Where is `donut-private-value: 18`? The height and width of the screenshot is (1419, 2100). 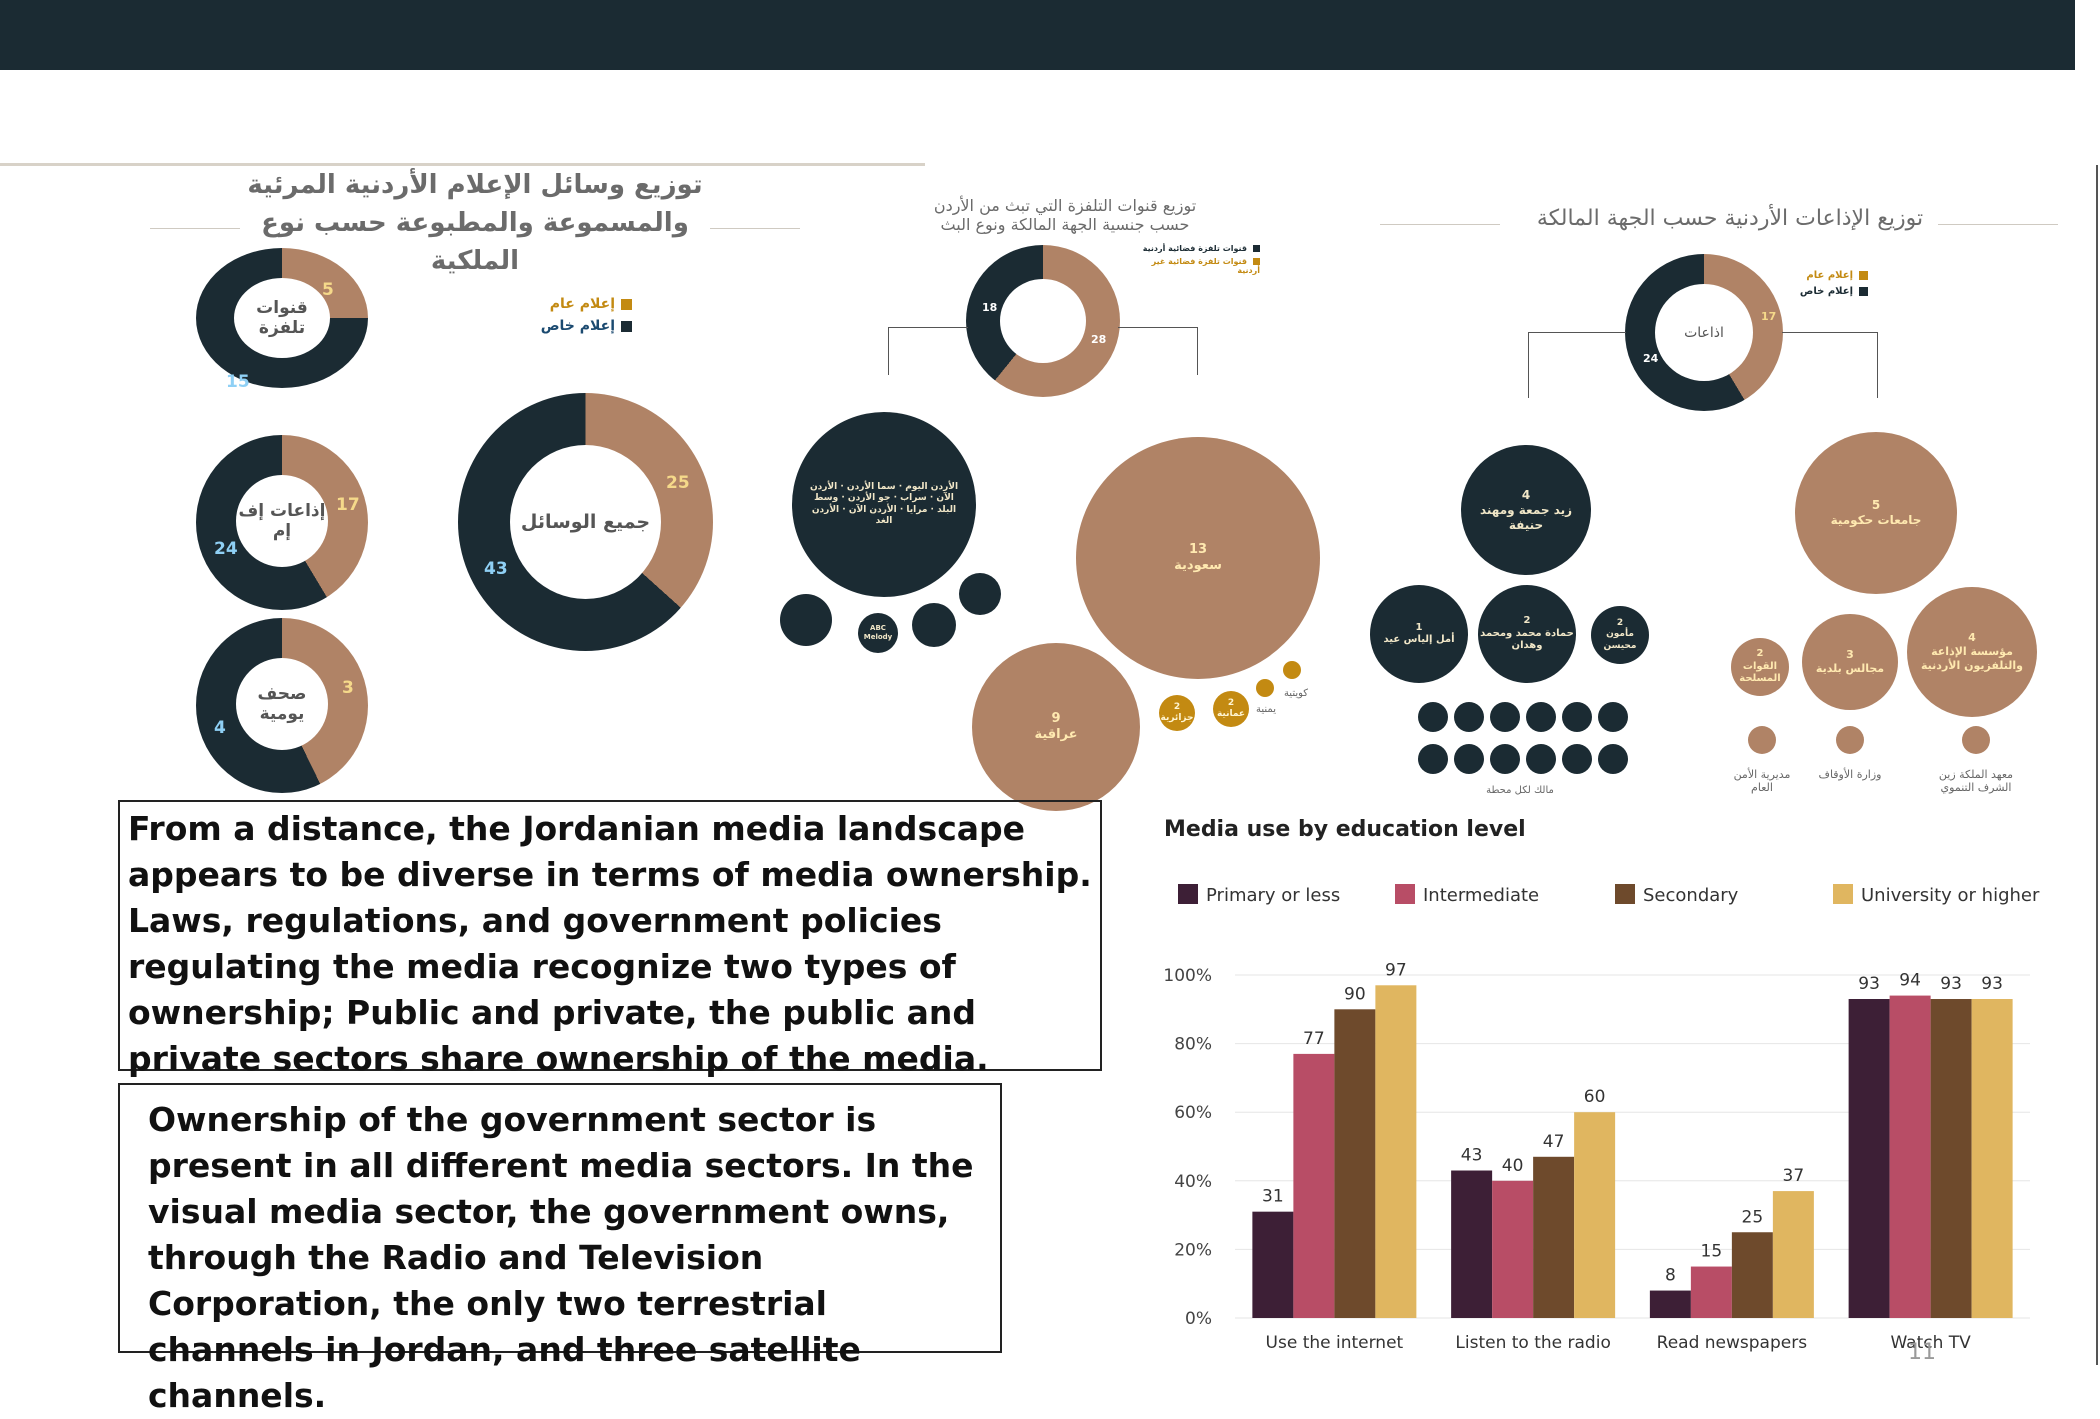 donut-private-value: 18 is located at coordinates (990, 307).